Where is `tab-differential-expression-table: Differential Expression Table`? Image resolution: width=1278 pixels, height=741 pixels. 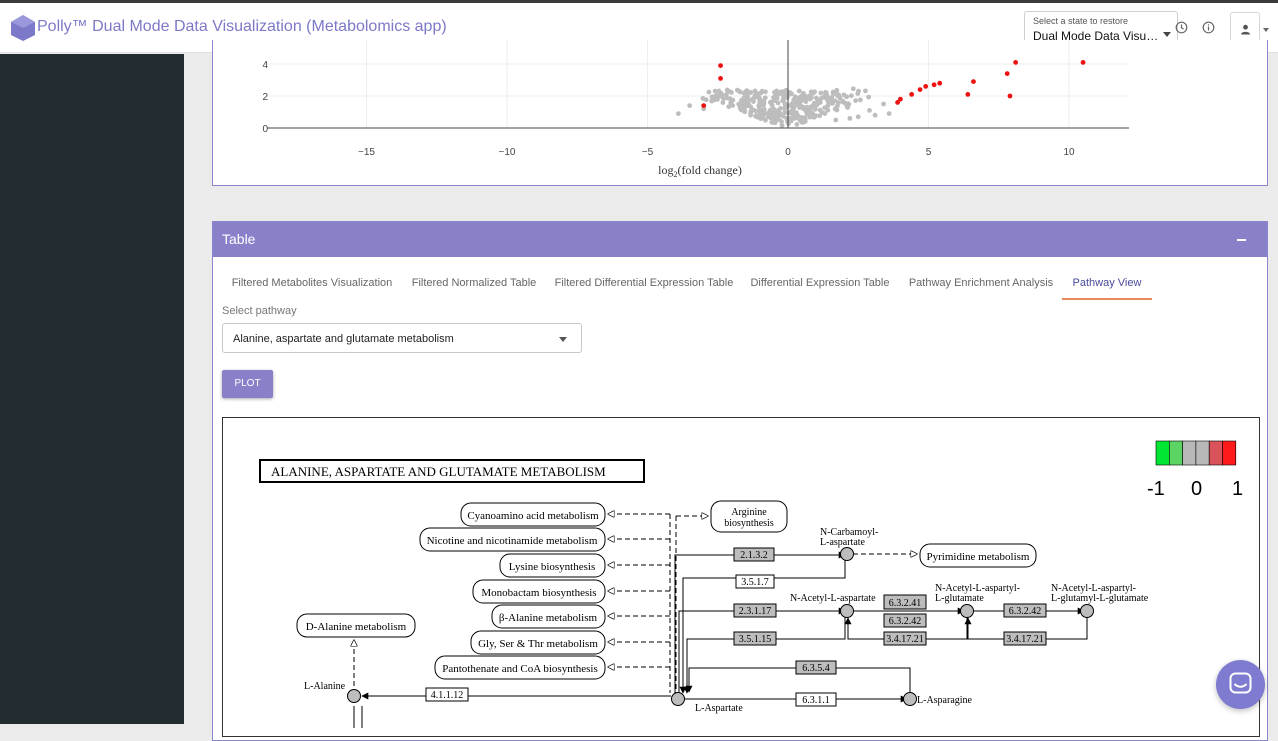 tab-differential-expression-table: Differential Expression Table is located at coordinates (820, 283).